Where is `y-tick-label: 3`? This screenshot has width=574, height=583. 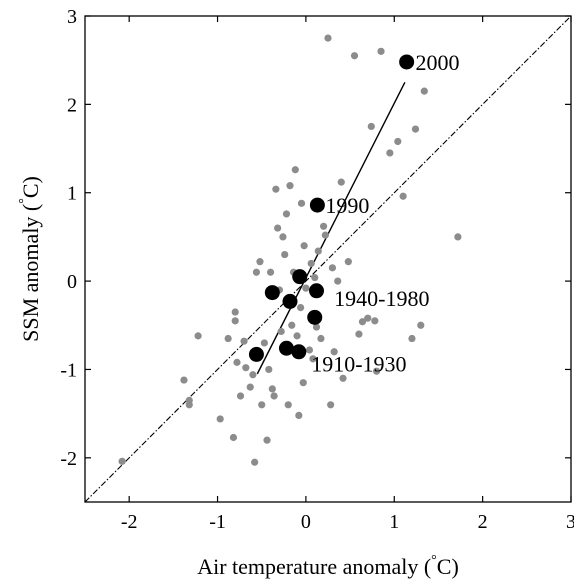 y-tick-label: 3 is located at coordinates (72, 17).